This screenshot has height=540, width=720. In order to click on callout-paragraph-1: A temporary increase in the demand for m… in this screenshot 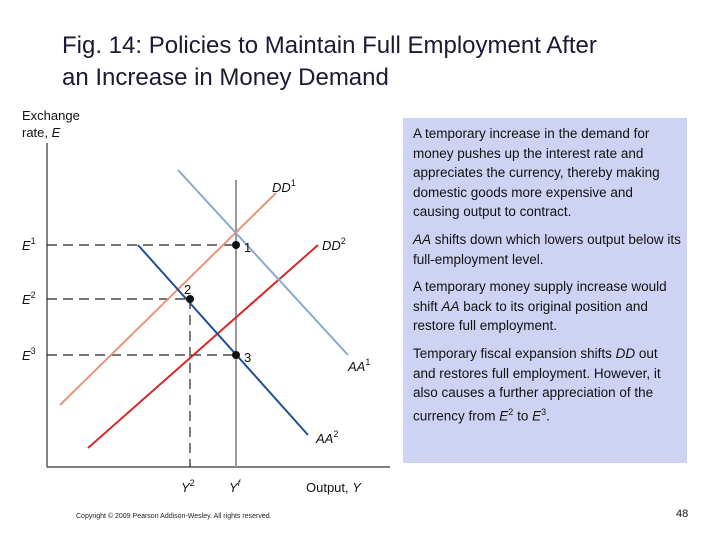, I will do `click(536, 173)`.